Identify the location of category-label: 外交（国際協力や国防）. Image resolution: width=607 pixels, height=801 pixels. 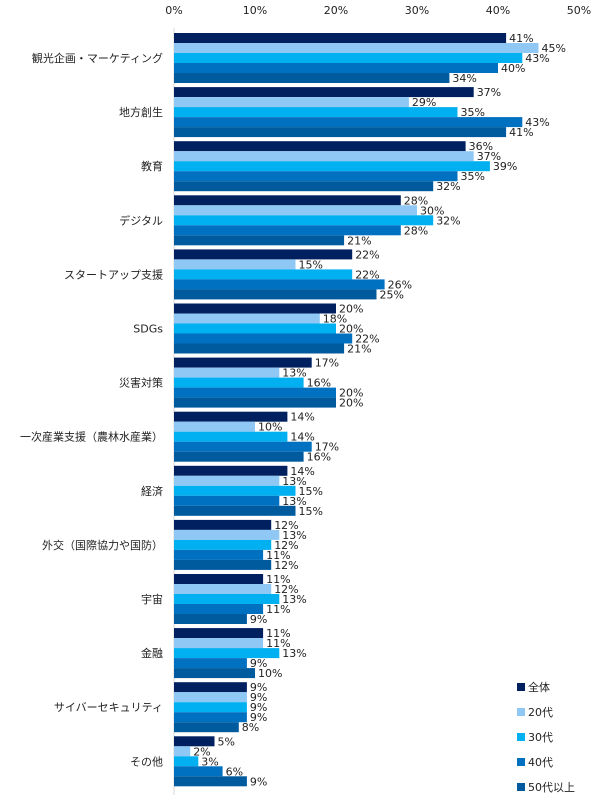
(102, 545).